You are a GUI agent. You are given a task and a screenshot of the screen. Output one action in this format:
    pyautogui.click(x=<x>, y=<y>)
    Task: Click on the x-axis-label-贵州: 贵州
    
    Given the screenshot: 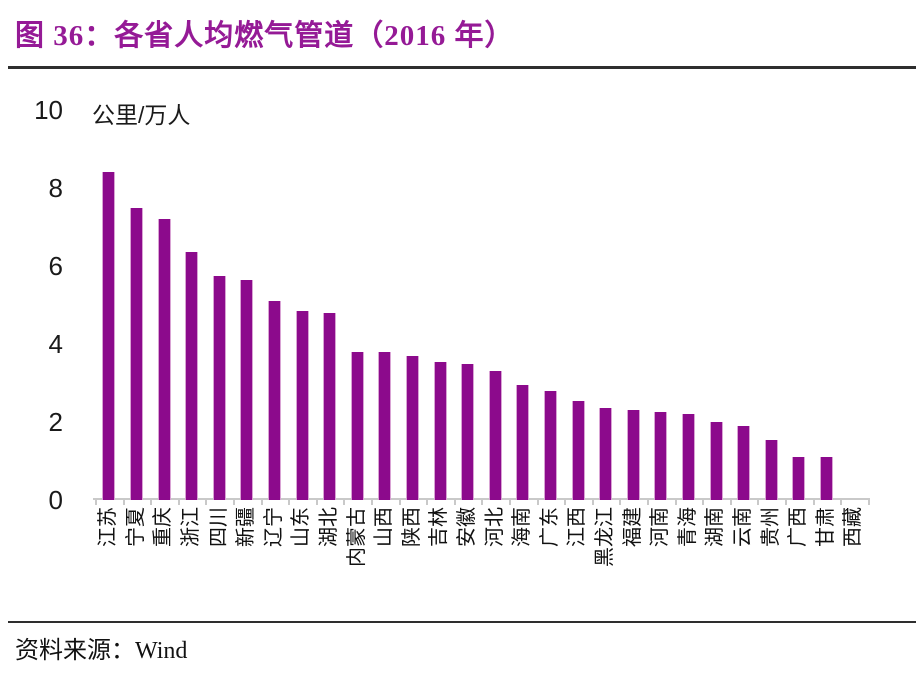 What is the action you would take?
    pyautogui.click(x=770, y=527)
    